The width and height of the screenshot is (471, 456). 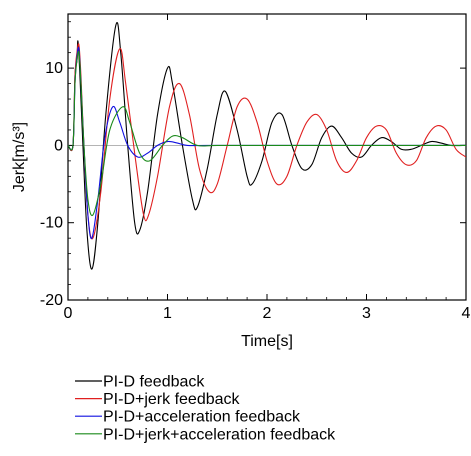 I want to click on y-tick-label: 0, so click(x=58, y=145).